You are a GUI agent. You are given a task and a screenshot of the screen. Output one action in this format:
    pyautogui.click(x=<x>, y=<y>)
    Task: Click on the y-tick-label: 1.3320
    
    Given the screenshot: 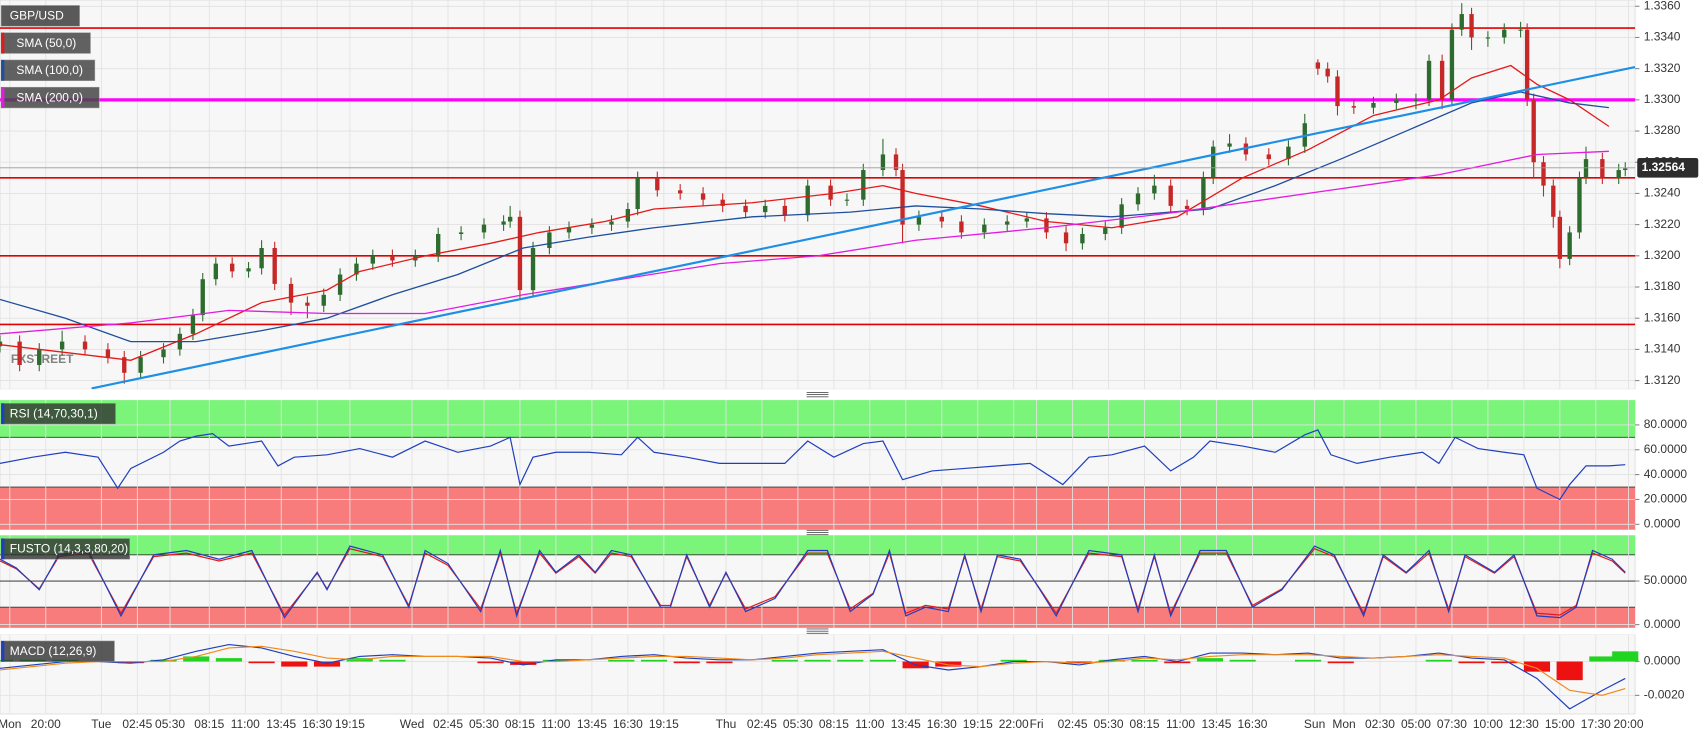 What is the action you would take?
    pyautogui.click(x=1662, y=68)
    